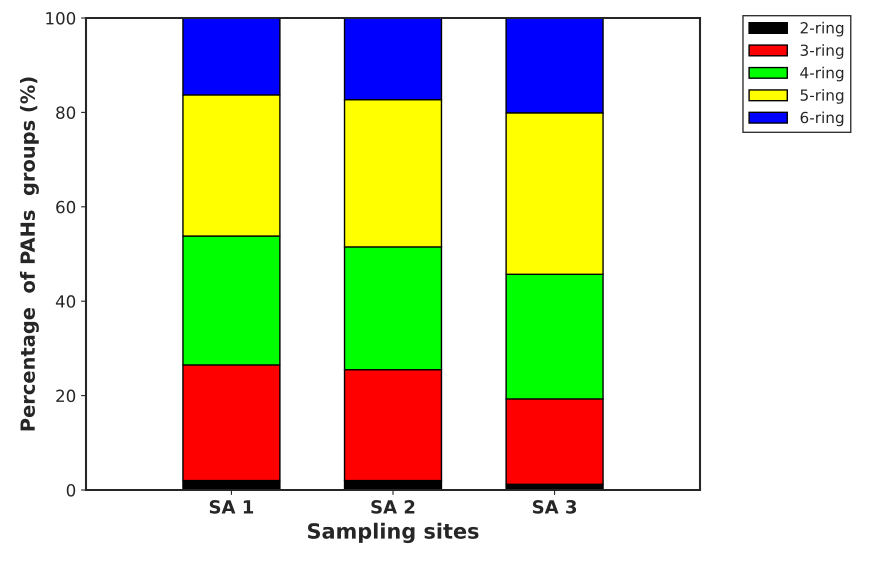  Describe the element at coordinates (232, 507) in the screenshot. I see `x-tick-label: SA 1` at that location.